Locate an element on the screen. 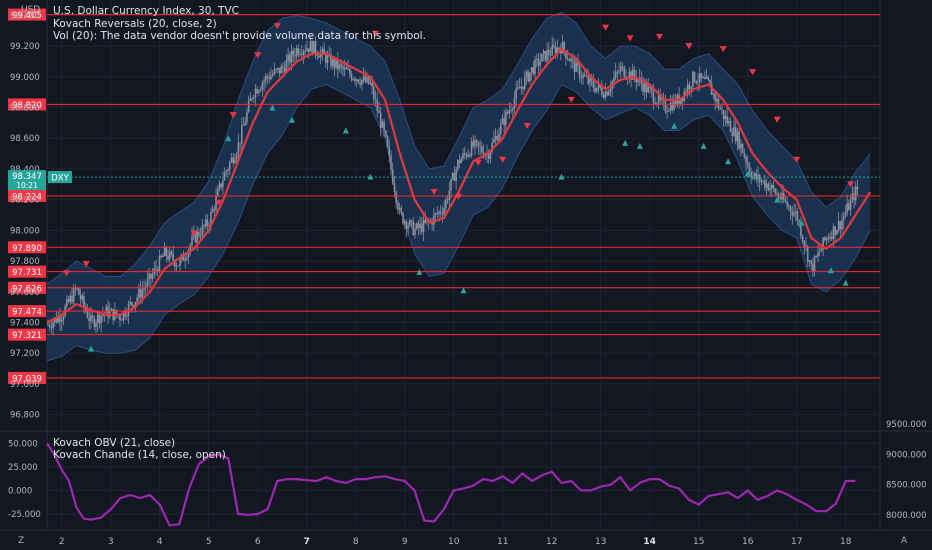 The image size is (932, 550). timezone-button: Z is located at coordinates (21, 541).